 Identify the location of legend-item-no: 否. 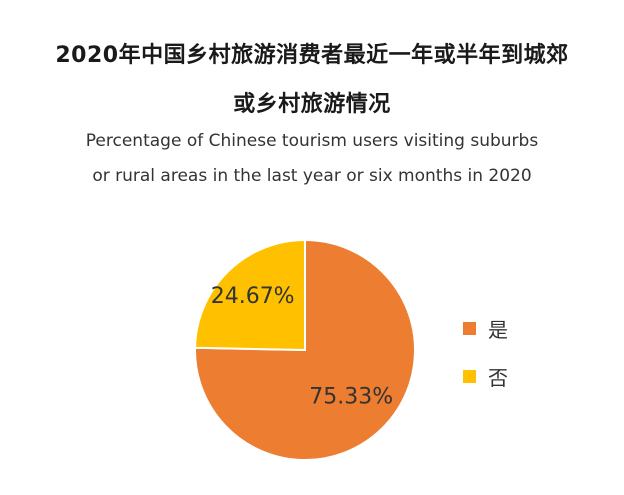
(485, 377).